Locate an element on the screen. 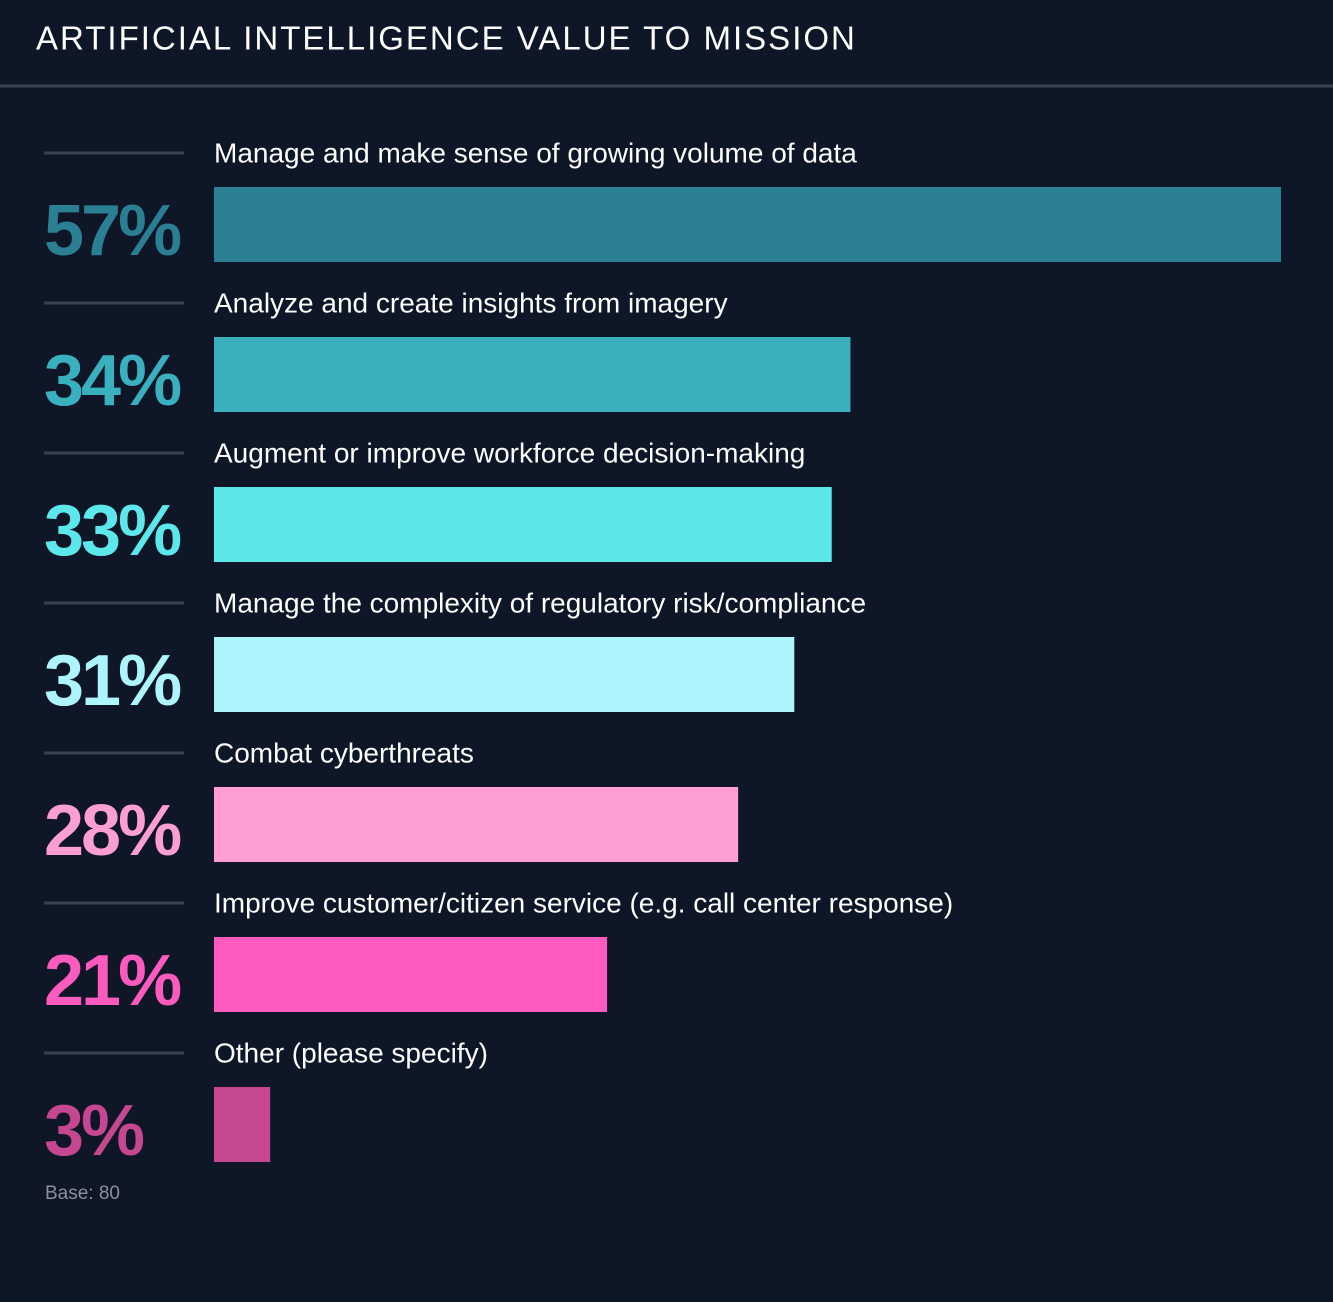  category-label: Combat cyberthreats is located at coordinates (344, 752).